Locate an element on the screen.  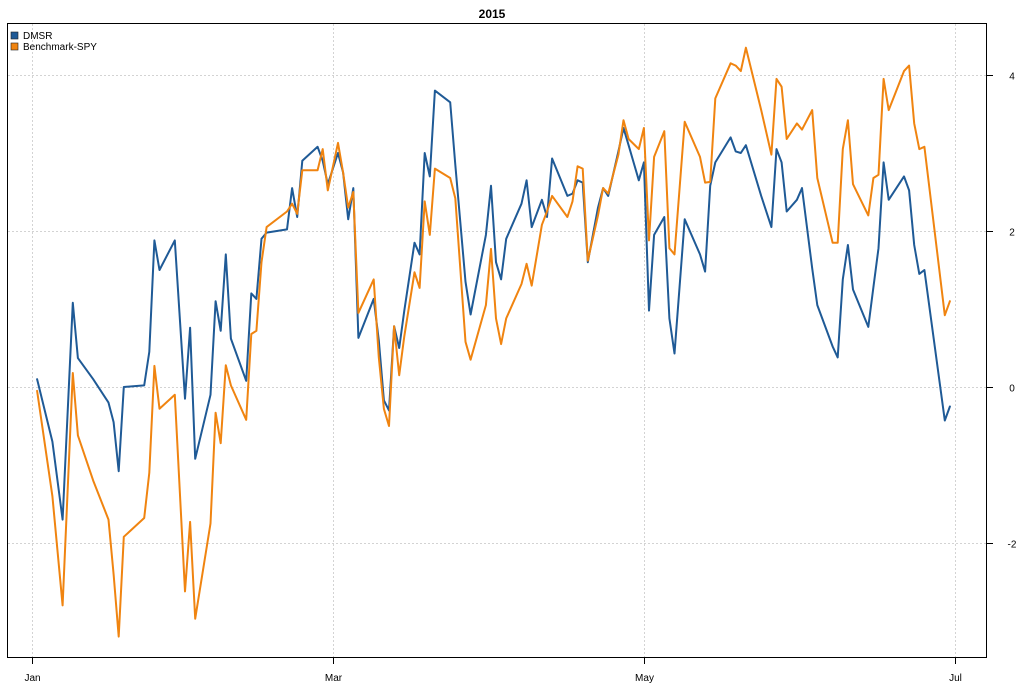
legend-label: Benchmark-SPY is located at coordinates (60, 47).